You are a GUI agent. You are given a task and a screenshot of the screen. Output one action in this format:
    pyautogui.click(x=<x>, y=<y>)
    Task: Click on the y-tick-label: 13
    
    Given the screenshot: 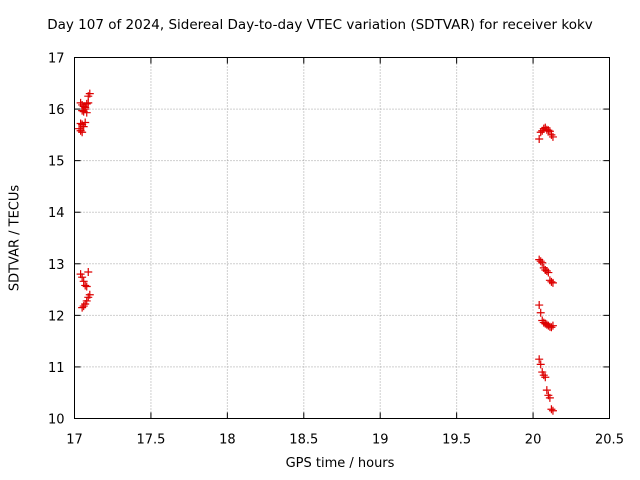 What is the action you would take?
    pyautogui.click(x=56, y=265)
    